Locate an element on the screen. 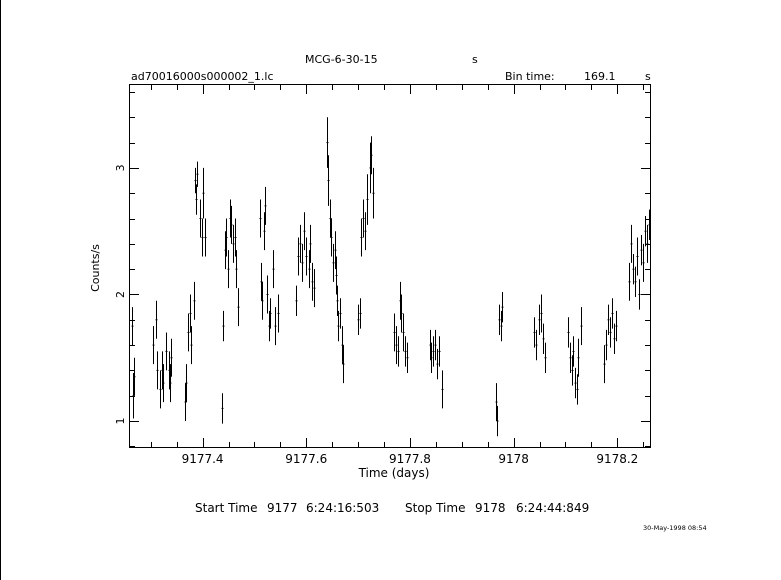 The width and height of the screenshot is (781, 580). x-tick-label: 9178.2 is located at coordinates (617, 459).